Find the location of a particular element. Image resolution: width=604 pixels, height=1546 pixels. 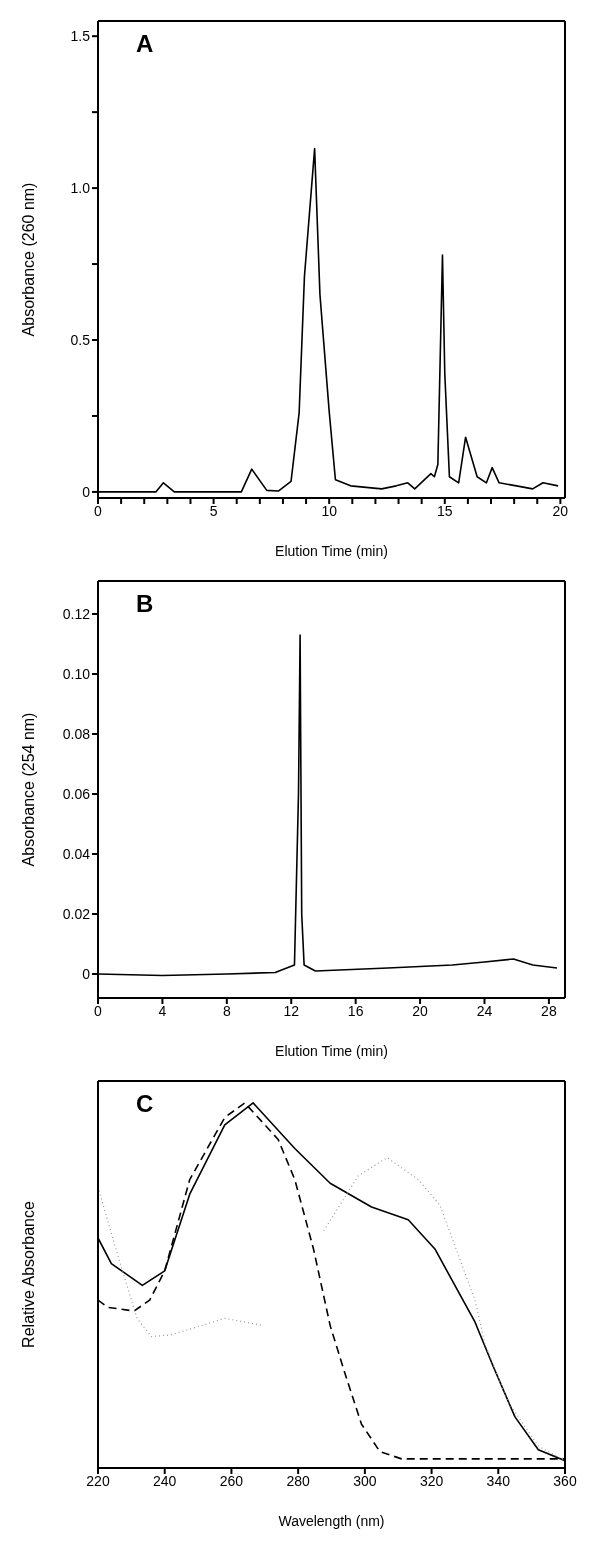

x-axis-title: Wavelength (nm) is located at coordinates (331, 1521).